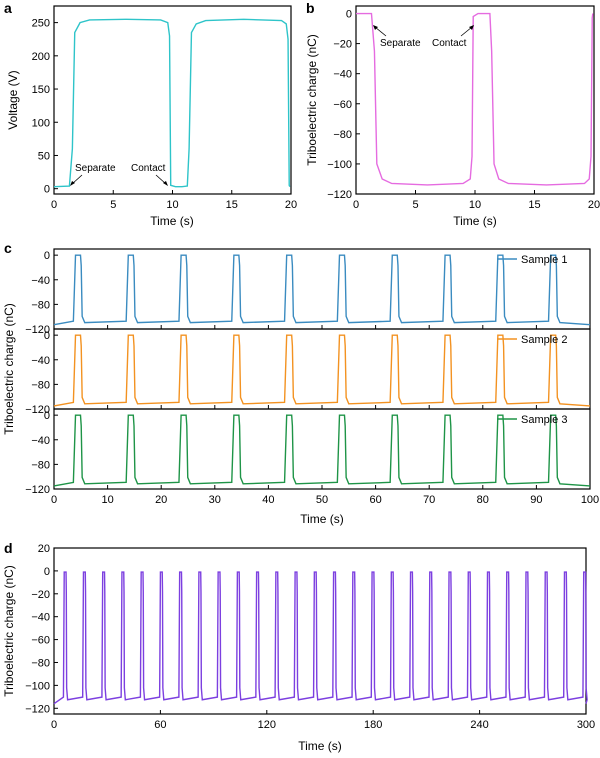 This screenshot has height=758, width=600. What do you see at coordinates (475, 205) in the screenshot?
I see `x-tick-label-b-10: 10` at bounding box center [475, 205].